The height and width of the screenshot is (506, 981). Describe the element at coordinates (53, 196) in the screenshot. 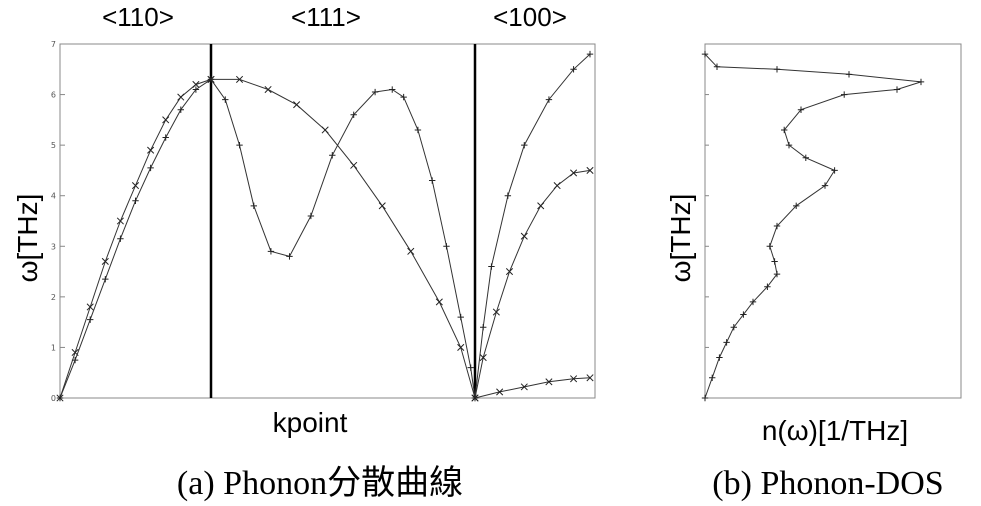

I see `dispersion-y-tick-label: 4` at that location.